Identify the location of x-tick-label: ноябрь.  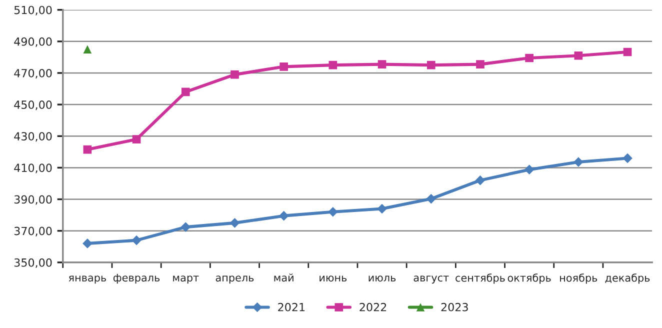
(579, 279).